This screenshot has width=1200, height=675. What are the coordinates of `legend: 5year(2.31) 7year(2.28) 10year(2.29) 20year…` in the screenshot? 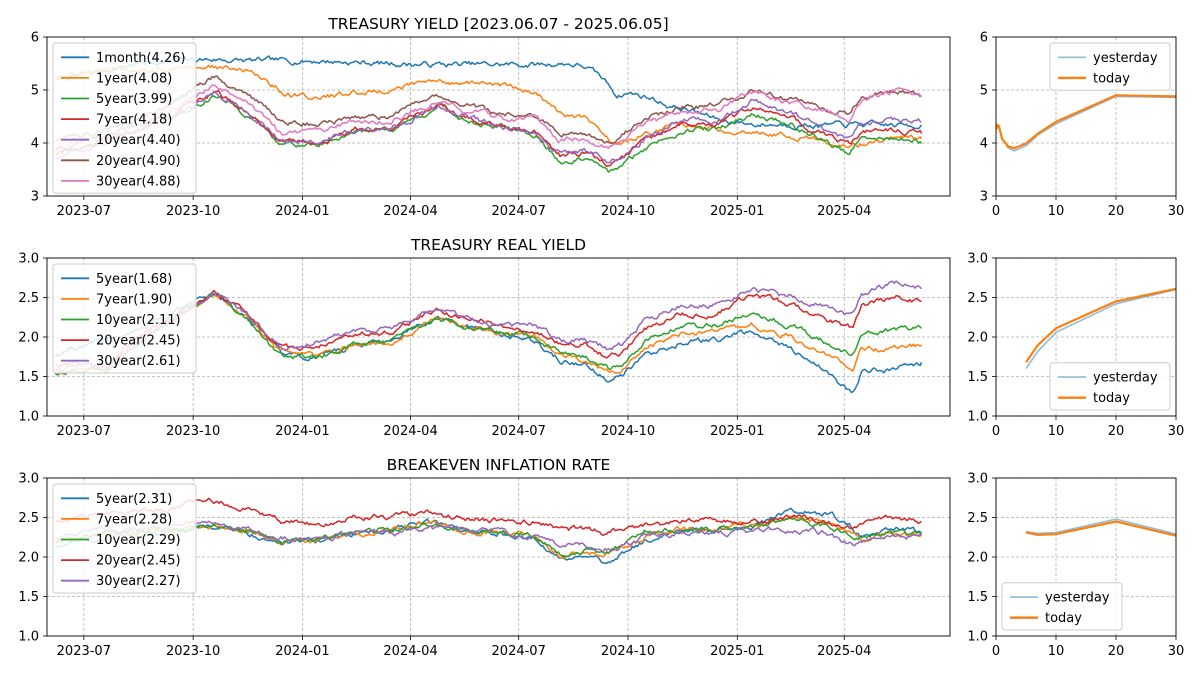 It's located at (124, 538).